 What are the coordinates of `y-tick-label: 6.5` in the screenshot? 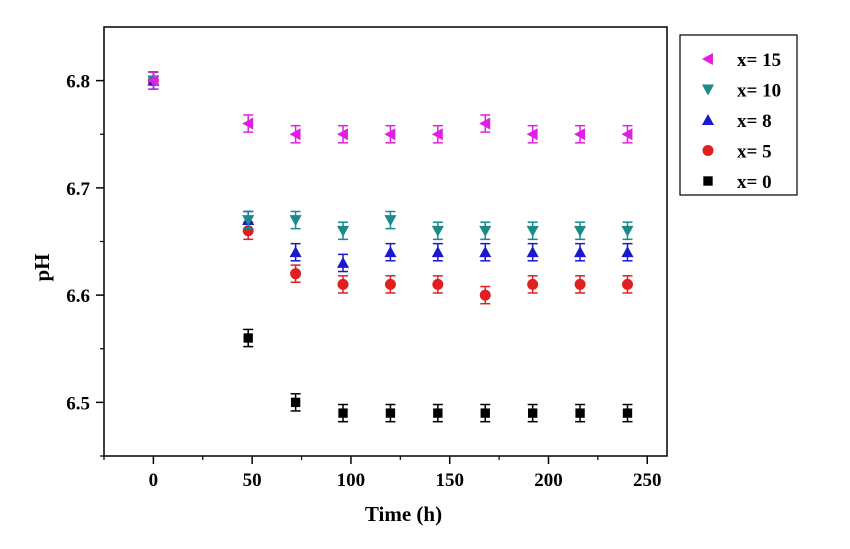 It's located at (78, 403).